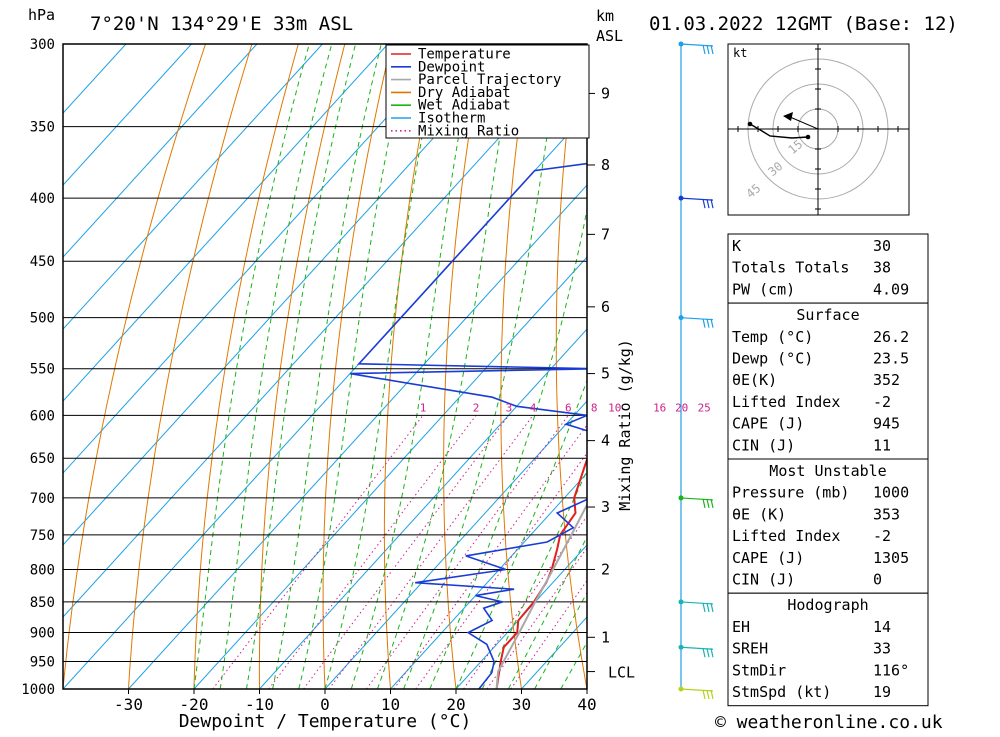 The width and height of the screenshot is (1000, 737). Describe the element at coordinates (803, 24) in the screenshot. I see `datetime-title: 01.03.2022 12GMT (Base: 12)` at that location.